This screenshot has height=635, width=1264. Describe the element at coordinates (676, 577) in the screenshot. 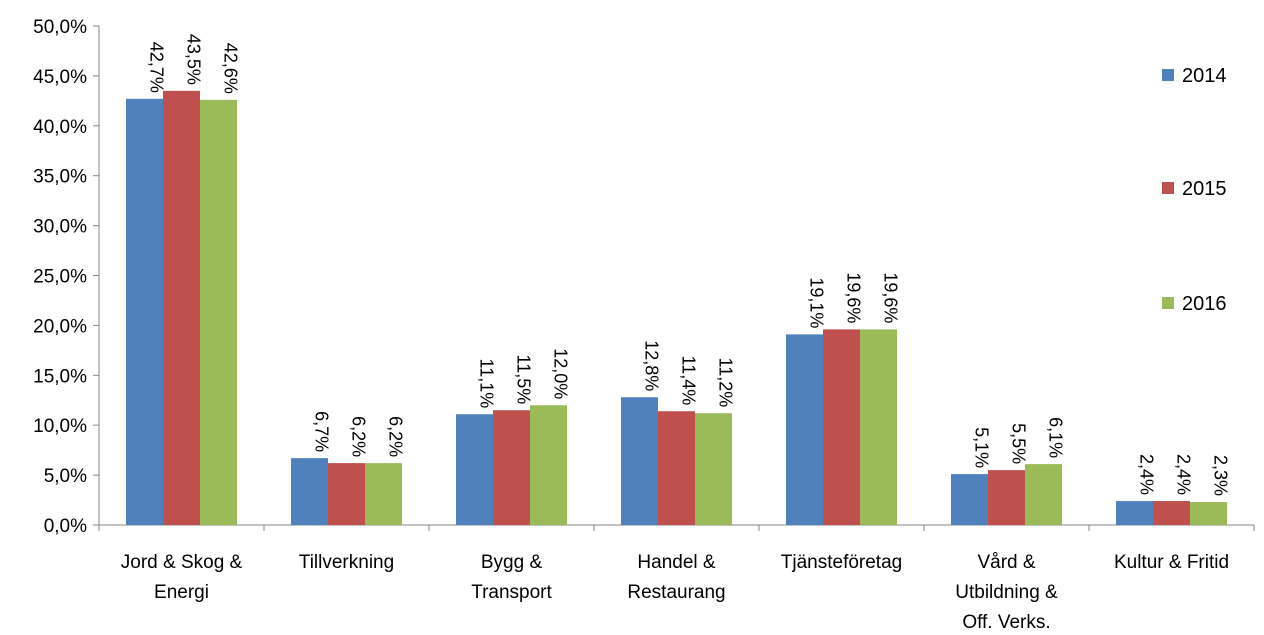

I see `category-label: Handel & Restaurang` at that location.